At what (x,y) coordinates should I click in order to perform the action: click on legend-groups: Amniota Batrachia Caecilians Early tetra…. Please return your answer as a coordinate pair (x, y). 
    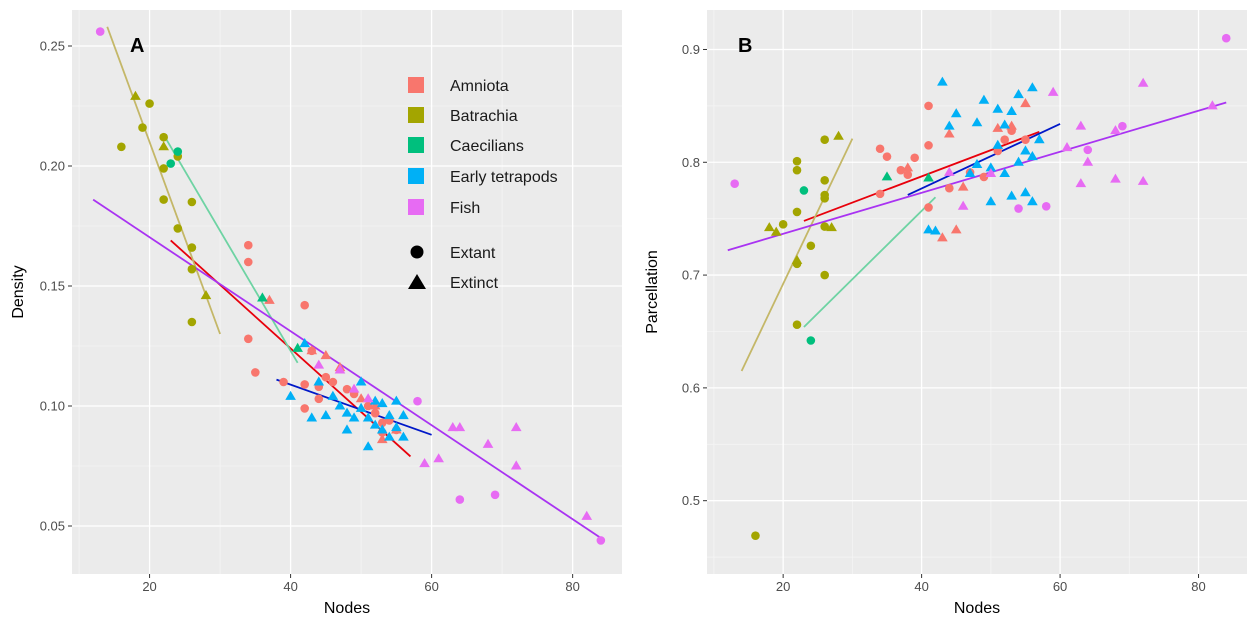
    Looking at the image, I should click on (483, 147).